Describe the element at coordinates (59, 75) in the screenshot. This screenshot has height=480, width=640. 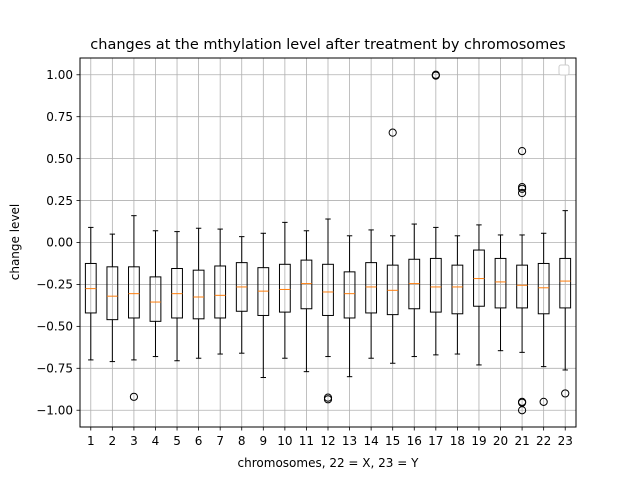
I see `y-tick-label: 1.00` at that location.